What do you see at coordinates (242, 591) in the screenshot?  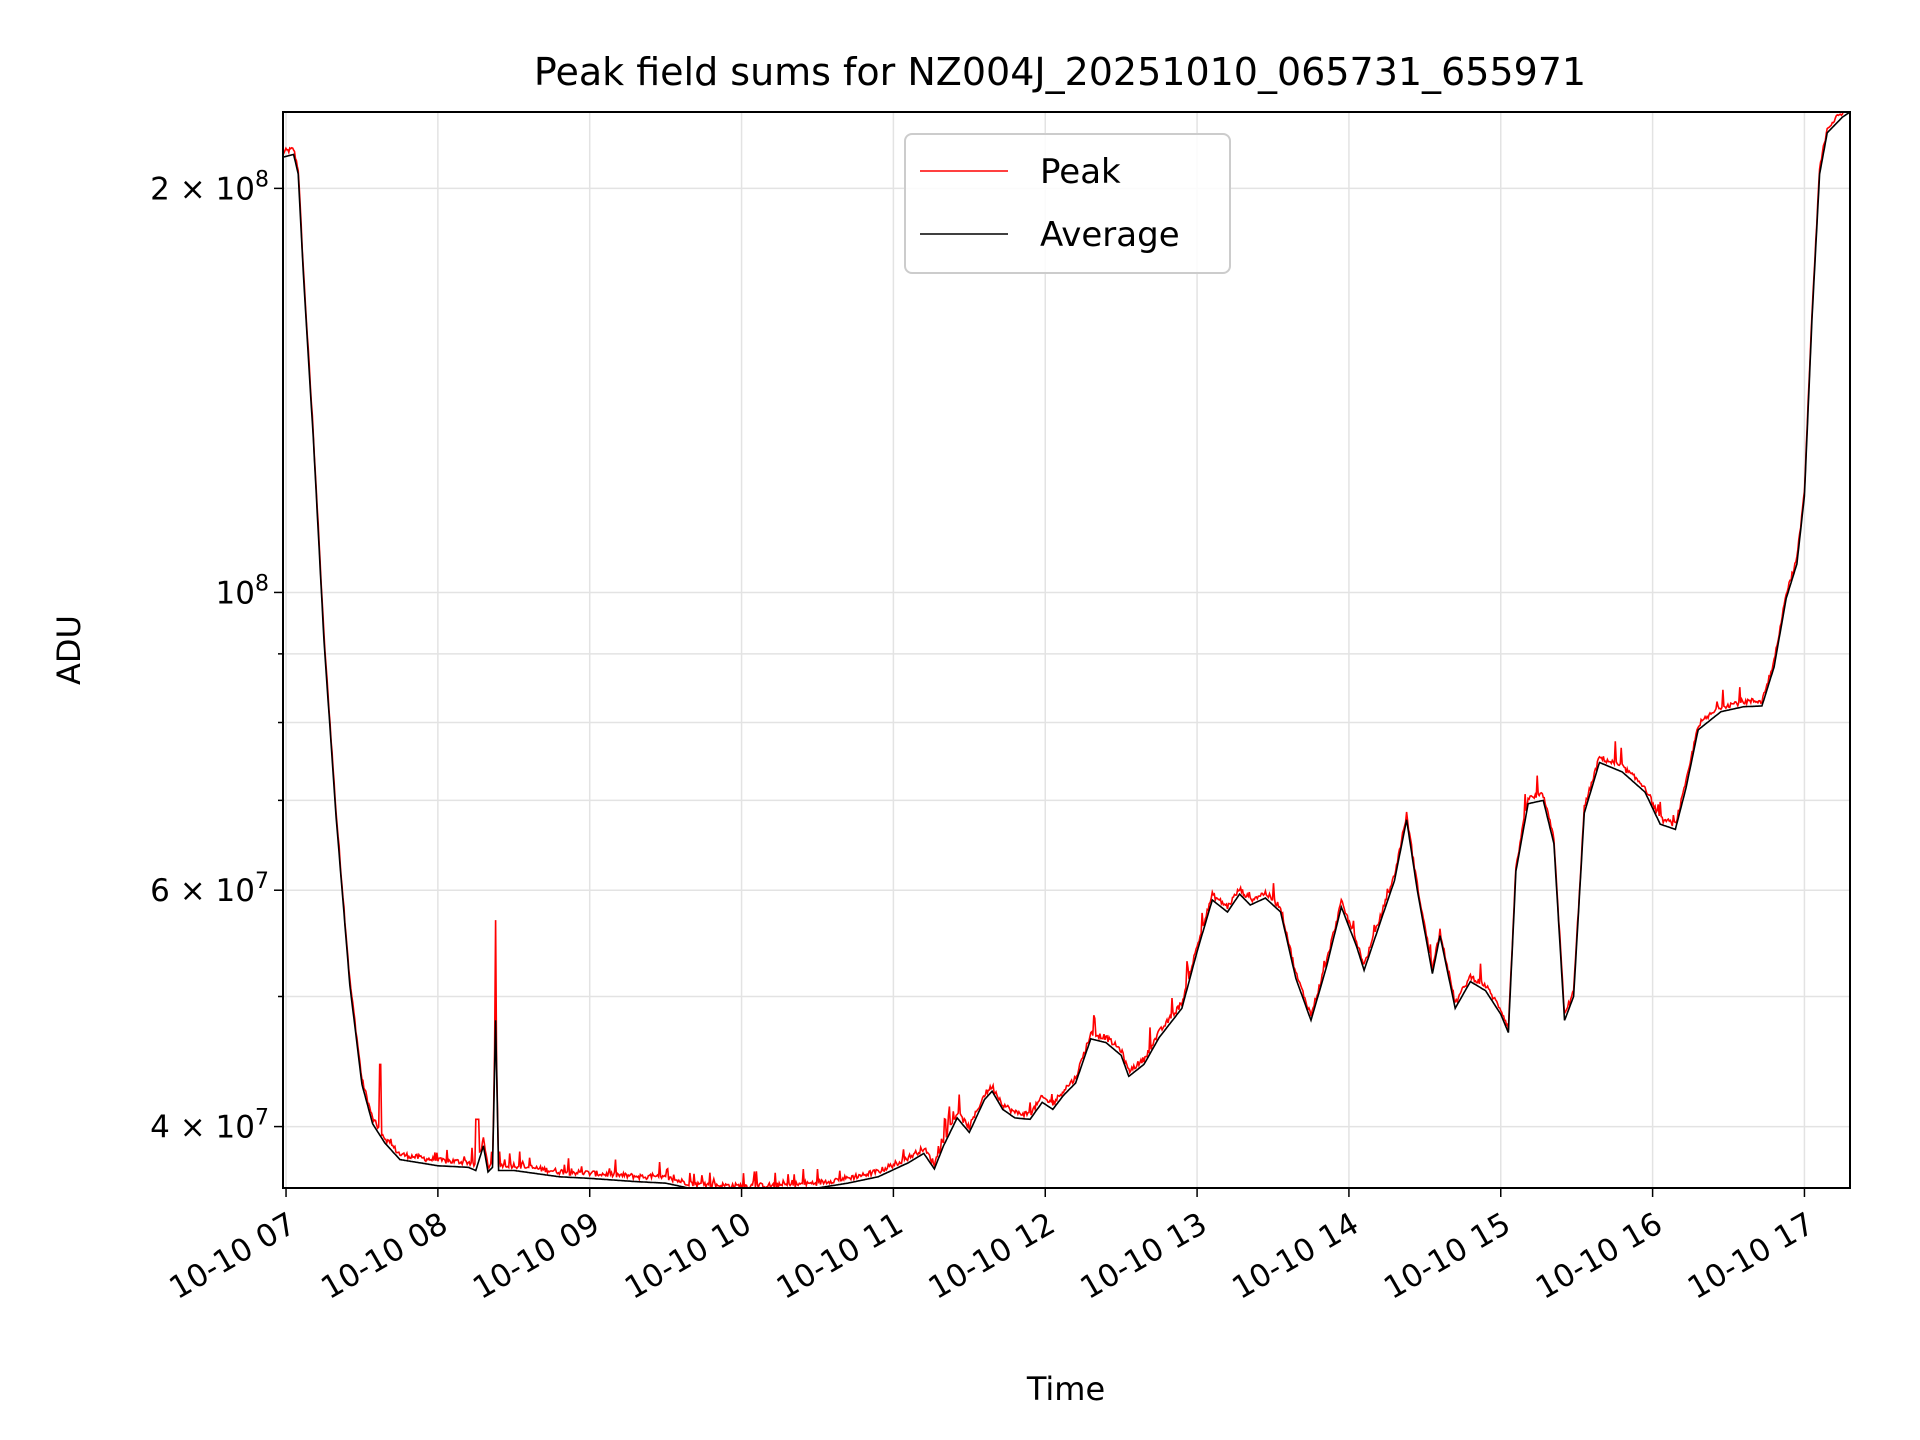 I see `y-tick-label: 108` at bounding box center [242, 591].